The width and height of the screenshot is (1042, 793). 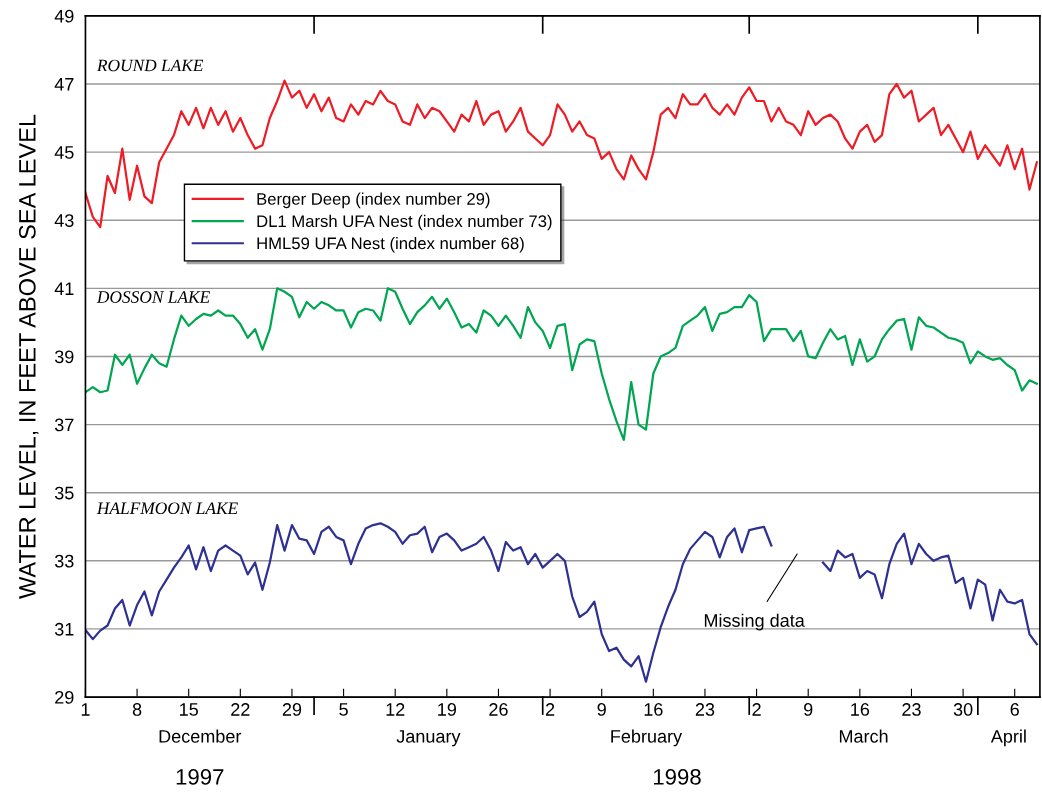 What do you see at coordinates (447, 709) in the screenshot?
I see `x-tick-label: 19` at bounding box center [447, 709].